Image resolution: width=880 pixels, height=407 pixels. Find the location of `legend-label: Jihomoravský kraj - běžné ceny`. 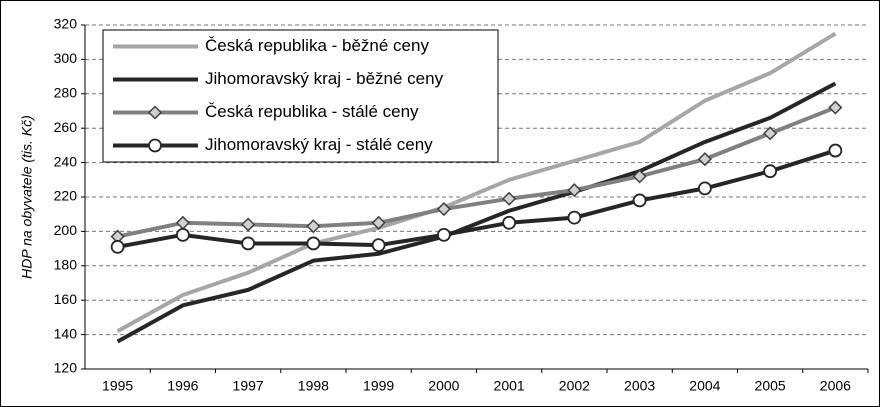

legend-label: Jihomoravský kraj - běžné ceny is located at coordinates (324, 78).